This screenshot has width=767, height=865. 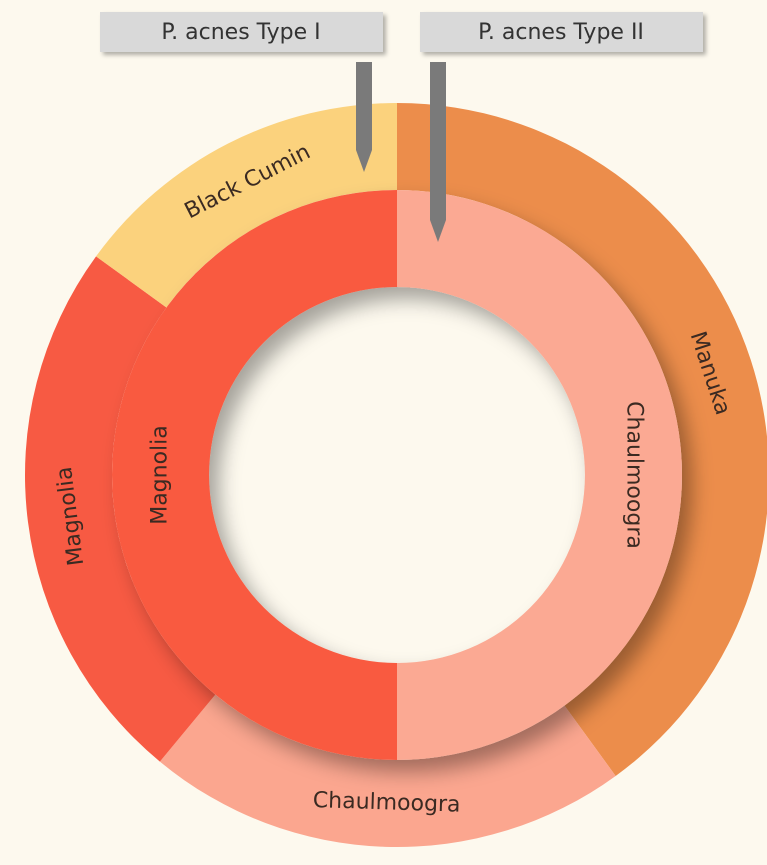 What do you see at coordinates (160, 475) in the screenshot?
I see `segment-label: Magnolia` at bounding box center [160, 475].